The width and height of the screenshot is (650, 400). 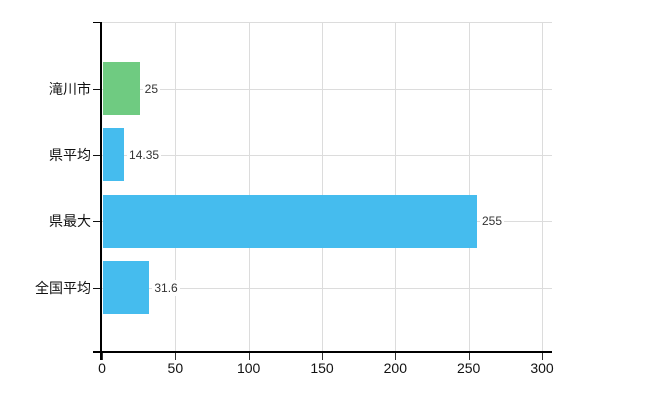 I want to click on bar-value-label: 14.35, so click(x=144, y=154).